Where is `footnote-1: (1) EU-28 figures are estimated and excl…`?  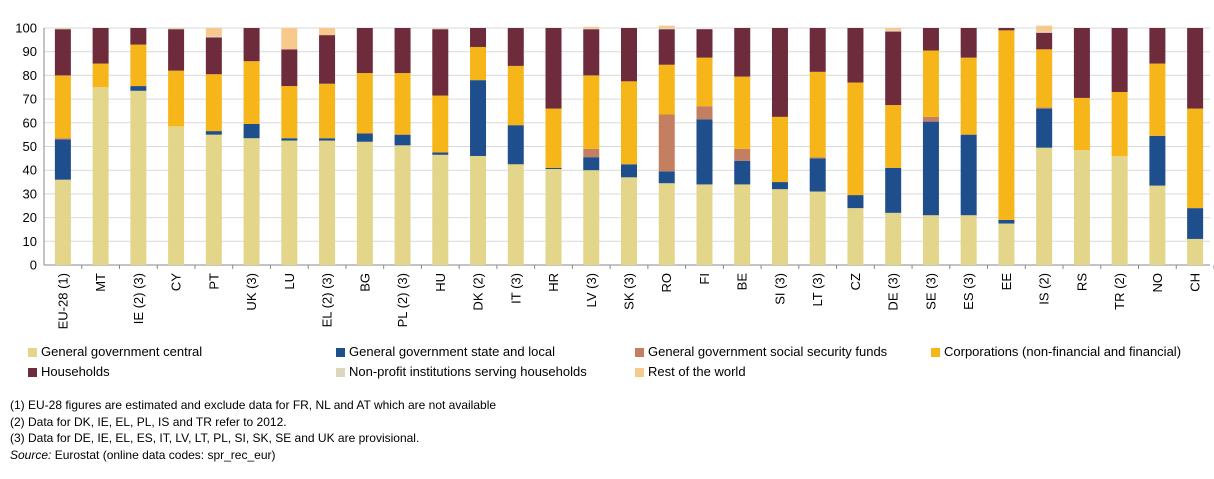
footnote-1: (1) EU-28 figures are estimated and excl… is located at coordinates (253, 405).